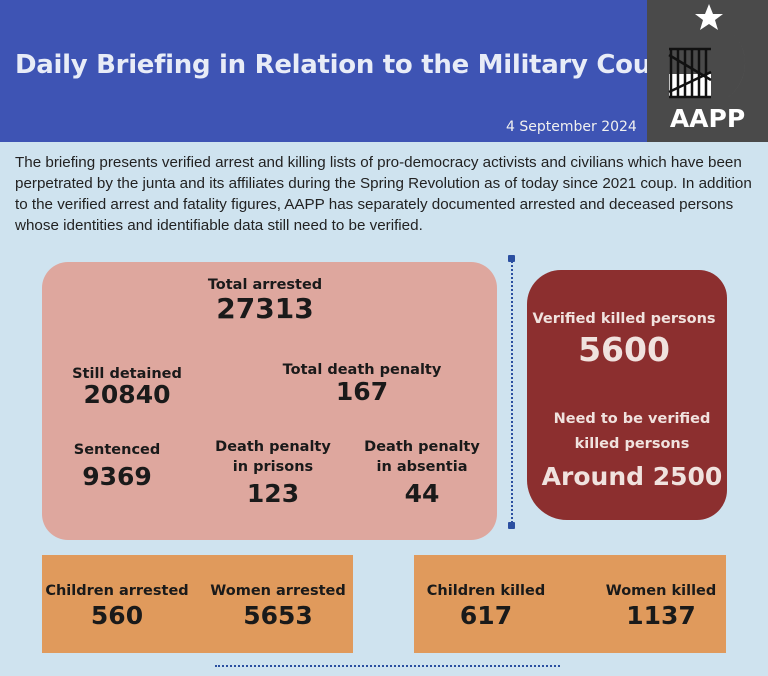 The image size is (768, 676). I want to click on women-arrested-value: 5653, so click(278, 615).